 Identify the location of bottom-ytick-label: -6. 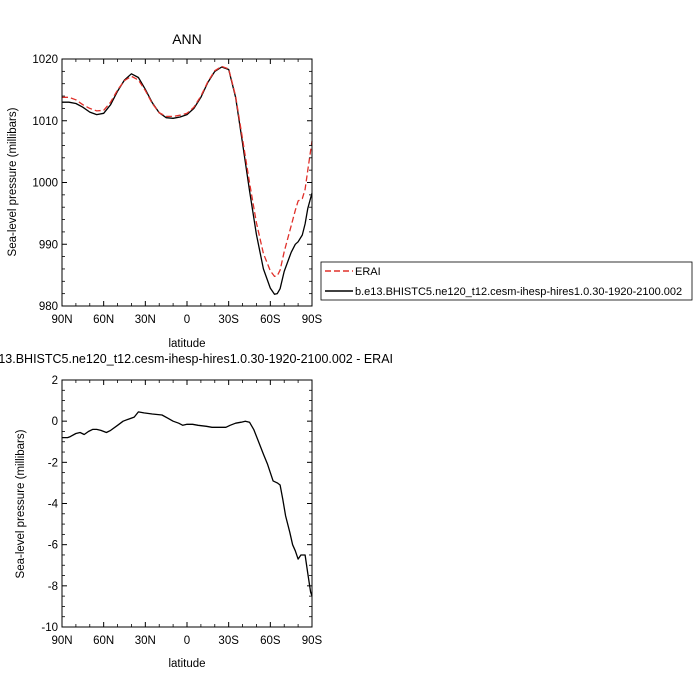
(53, 546).